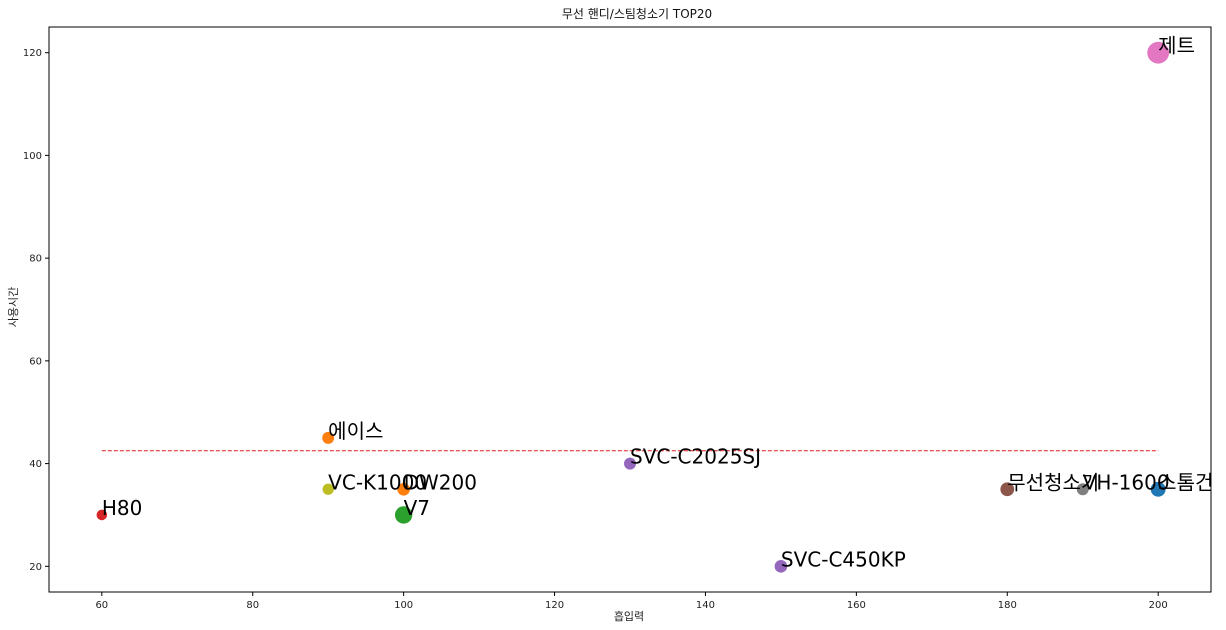 Image resolution: width=1226 pixels, height=630 pixels. What do you see at coordinates (252, 605) in the screenshot?
I see `x-tick-label: 80` at bounding box center [252, 605].